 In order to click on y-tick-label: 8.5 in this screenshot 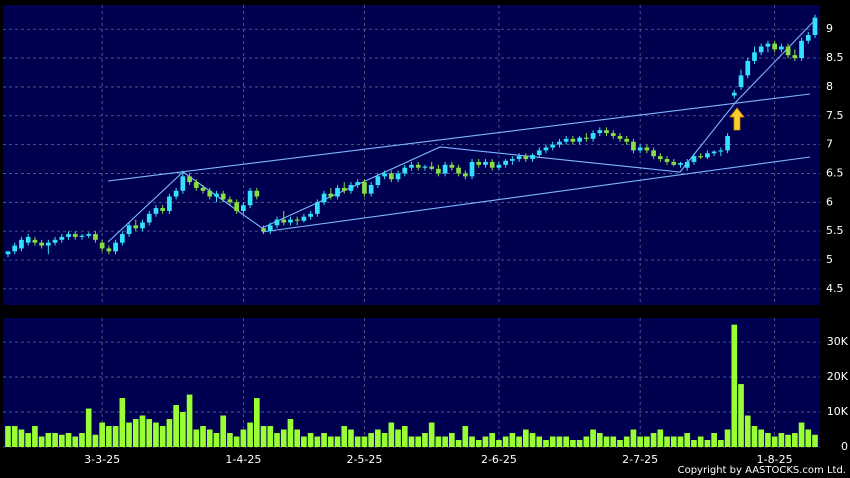, I will do `click(835, 57)`.